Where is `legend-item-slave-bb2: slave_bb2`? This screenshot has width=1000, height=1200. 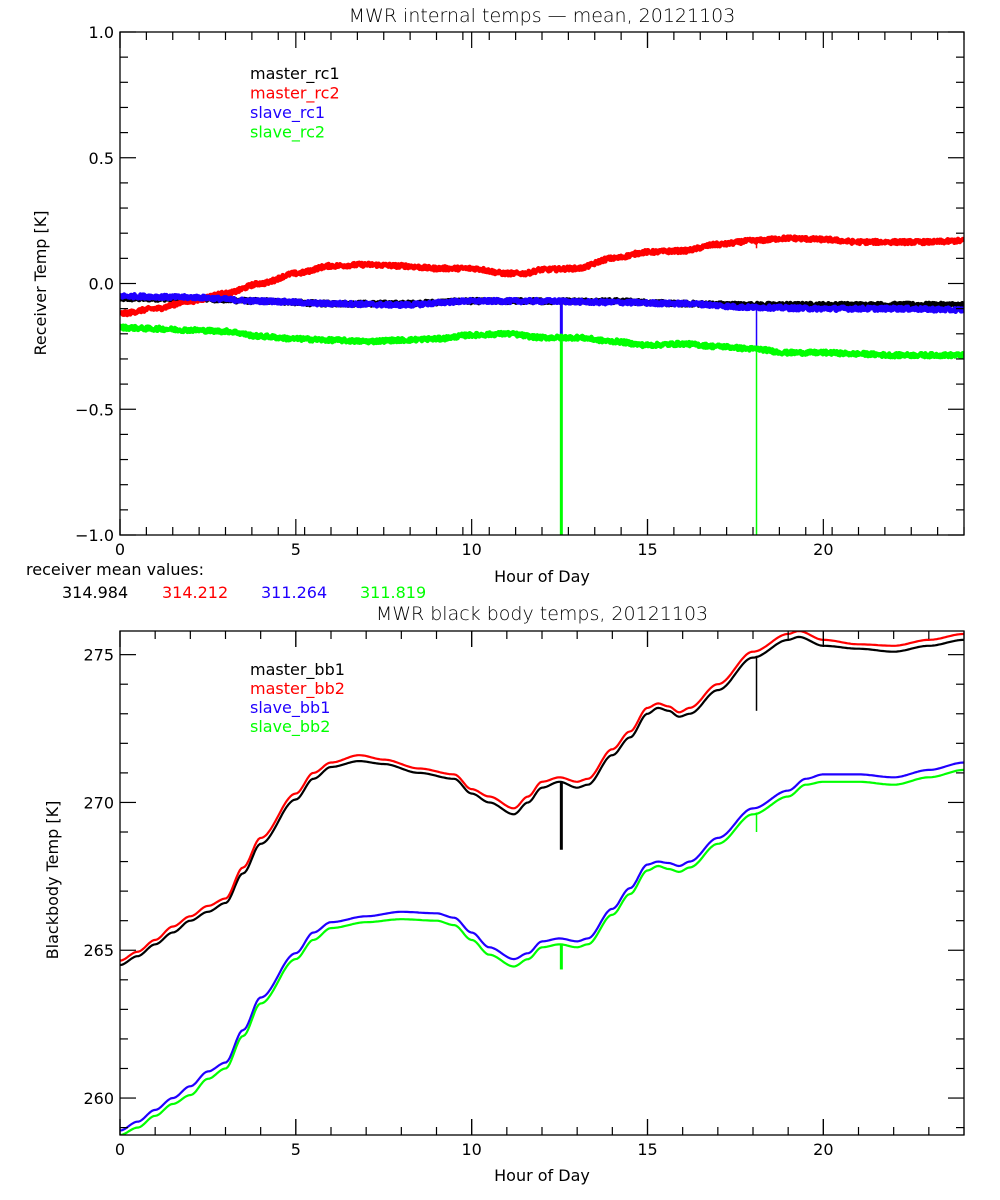
legend-item-slave-bb2: slave_bb2 is located at coordinates (290, 727).